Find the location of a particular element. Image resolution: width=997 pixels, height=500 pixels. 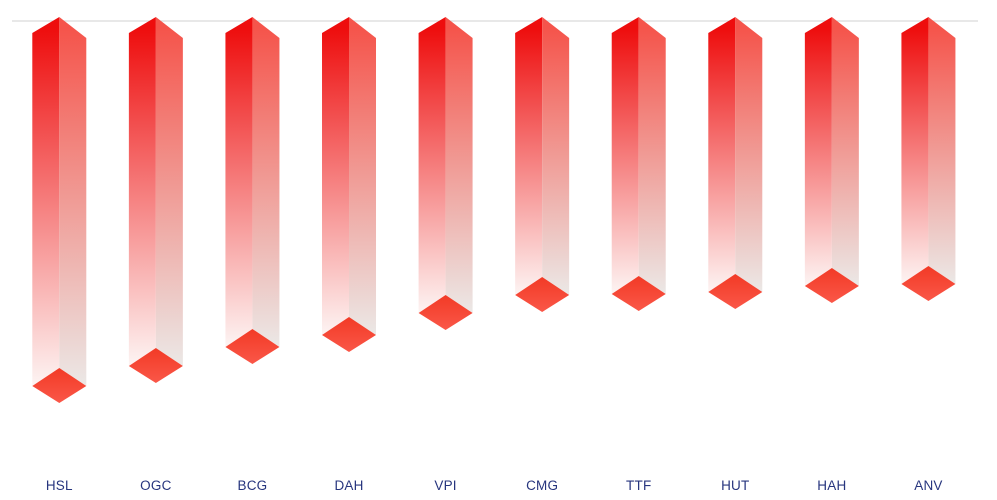

category-label-bcg: BCG is located at coordinates (252, 485).